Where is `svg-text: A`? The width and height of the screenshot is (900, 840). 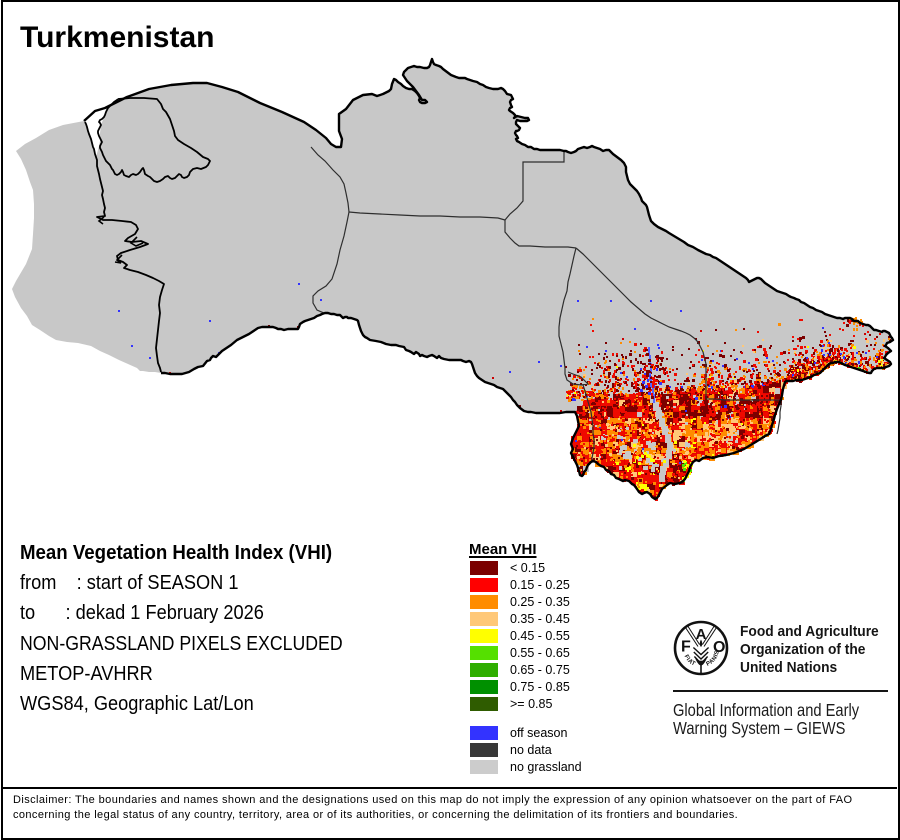
svg-text: A is located at coordinates (701, 634).